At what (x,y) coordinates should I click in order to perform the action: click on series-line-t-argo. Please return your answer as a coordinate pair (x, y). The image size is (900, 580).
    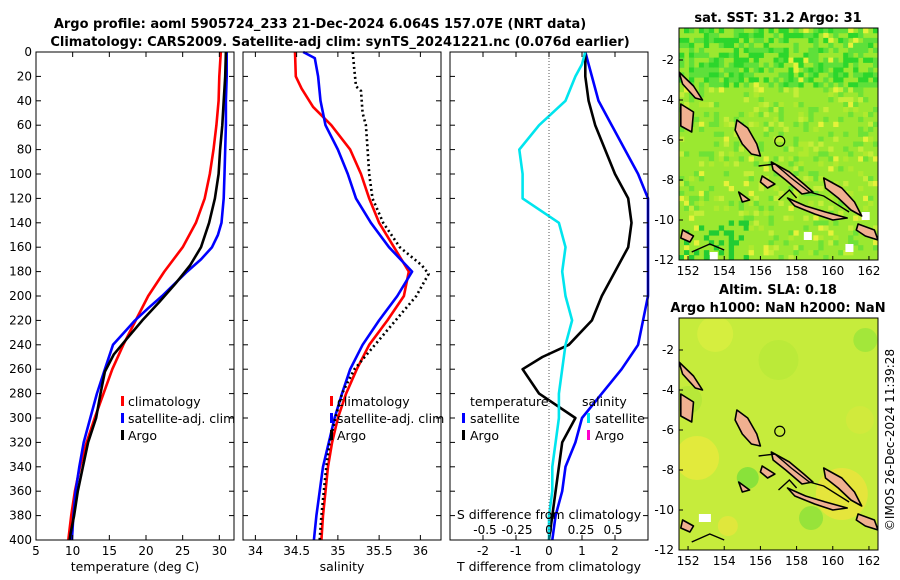
    Looking at the image, I should click on (577, 296).